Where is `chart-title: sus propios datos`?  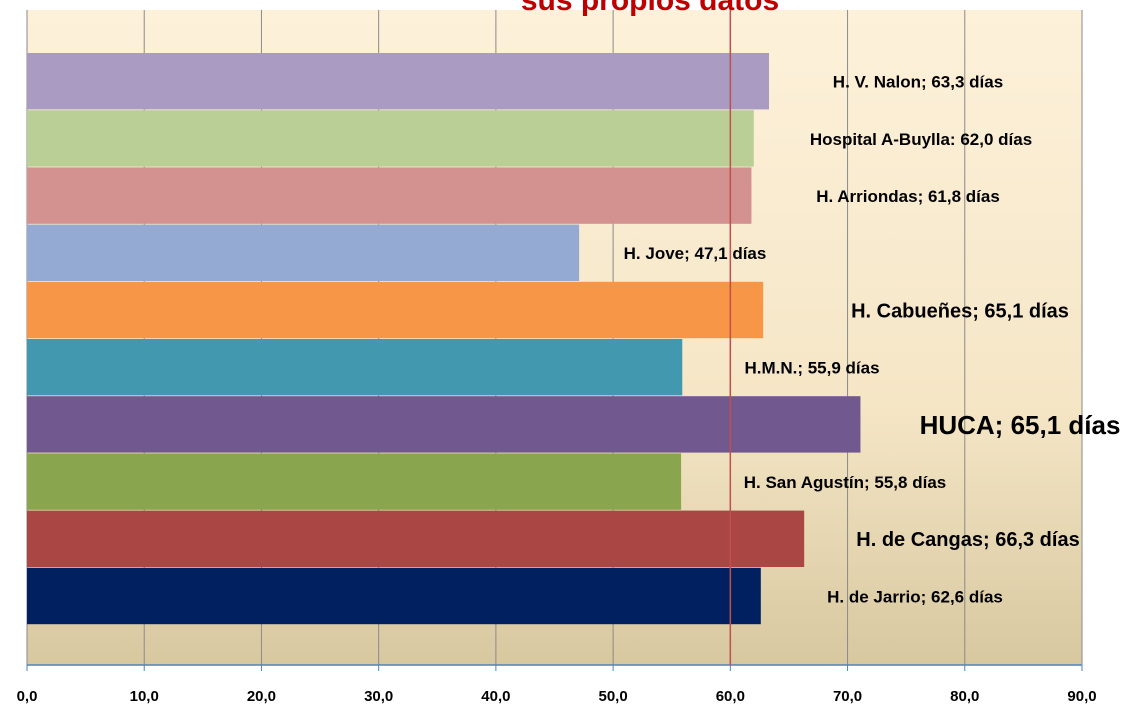 chart-title: sus propios datos is located at coordinates (650, 8).